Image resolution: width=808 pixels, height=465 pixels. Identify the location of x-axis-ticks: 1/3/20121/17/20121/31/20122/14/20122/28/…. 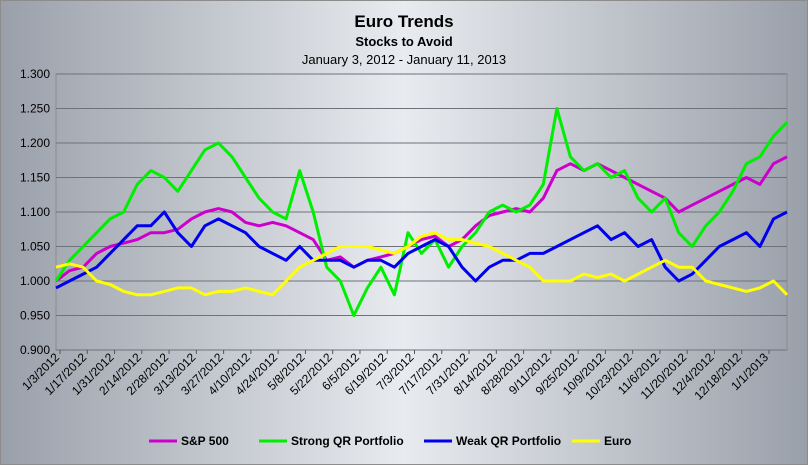
(395, 376).